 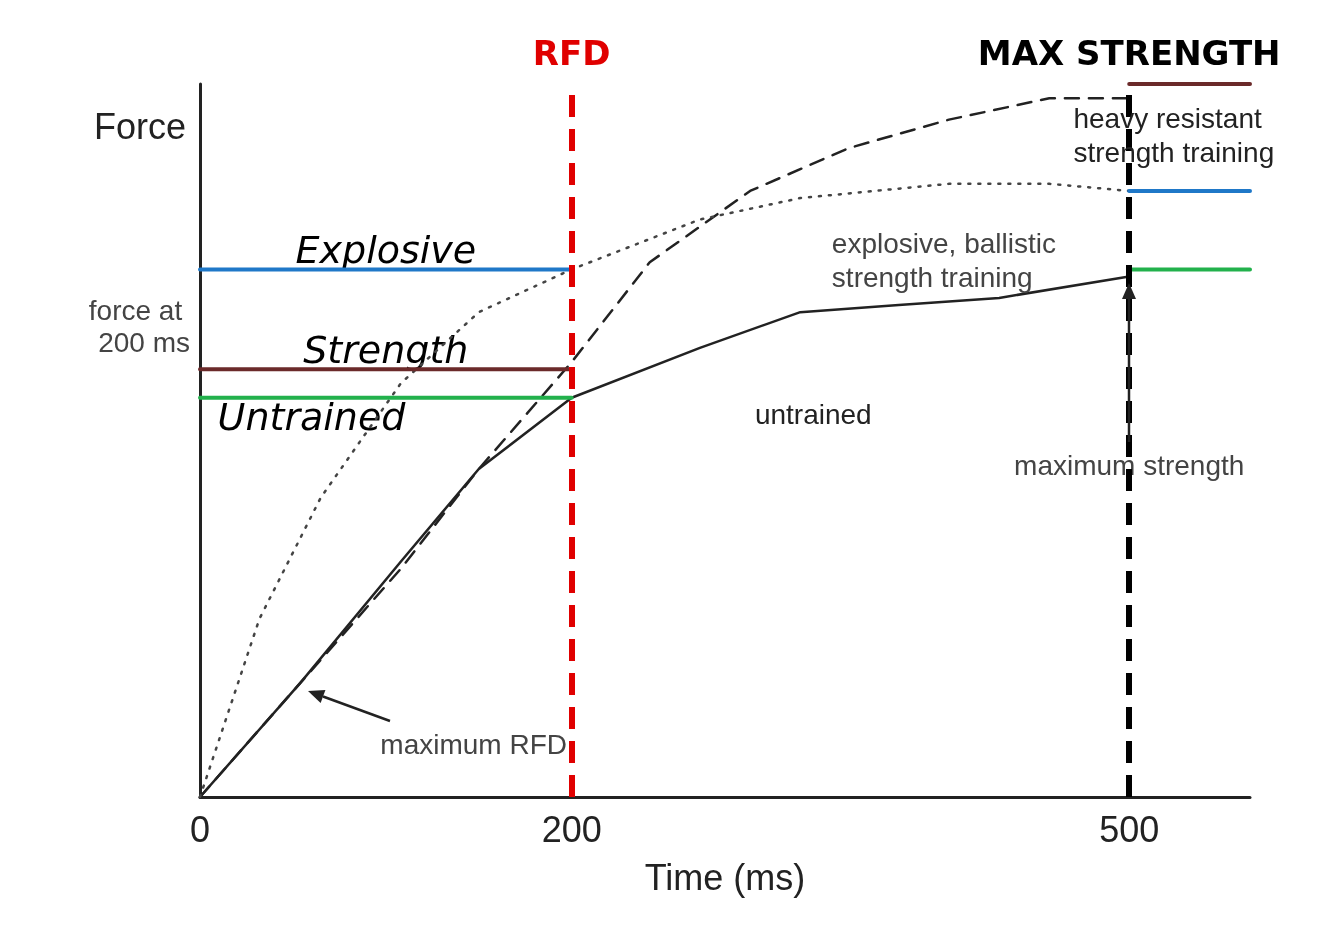 What do you see at coordinates (200, 829) in the screenshot?
I see `x-tick-label: 0` at bounding box center [200, 829].